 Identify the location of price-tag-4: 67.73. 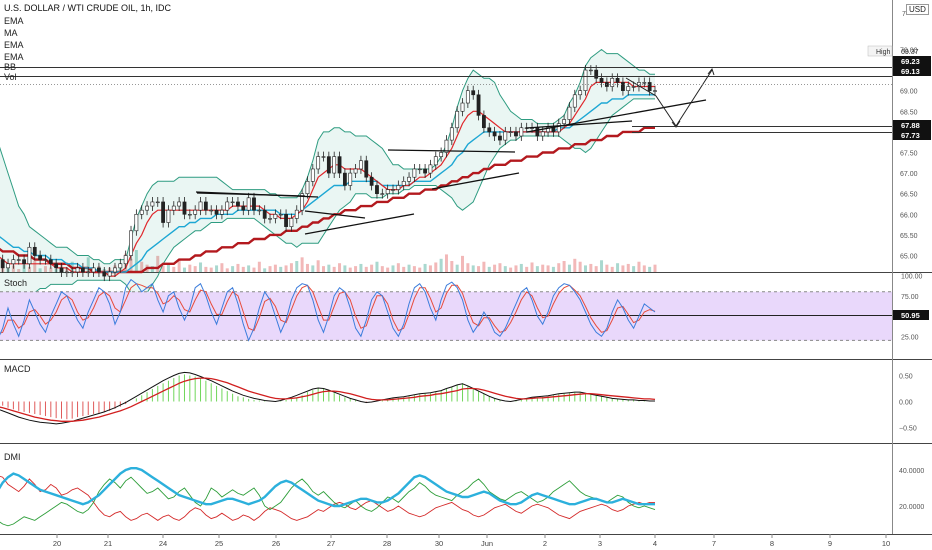
(910, 135).